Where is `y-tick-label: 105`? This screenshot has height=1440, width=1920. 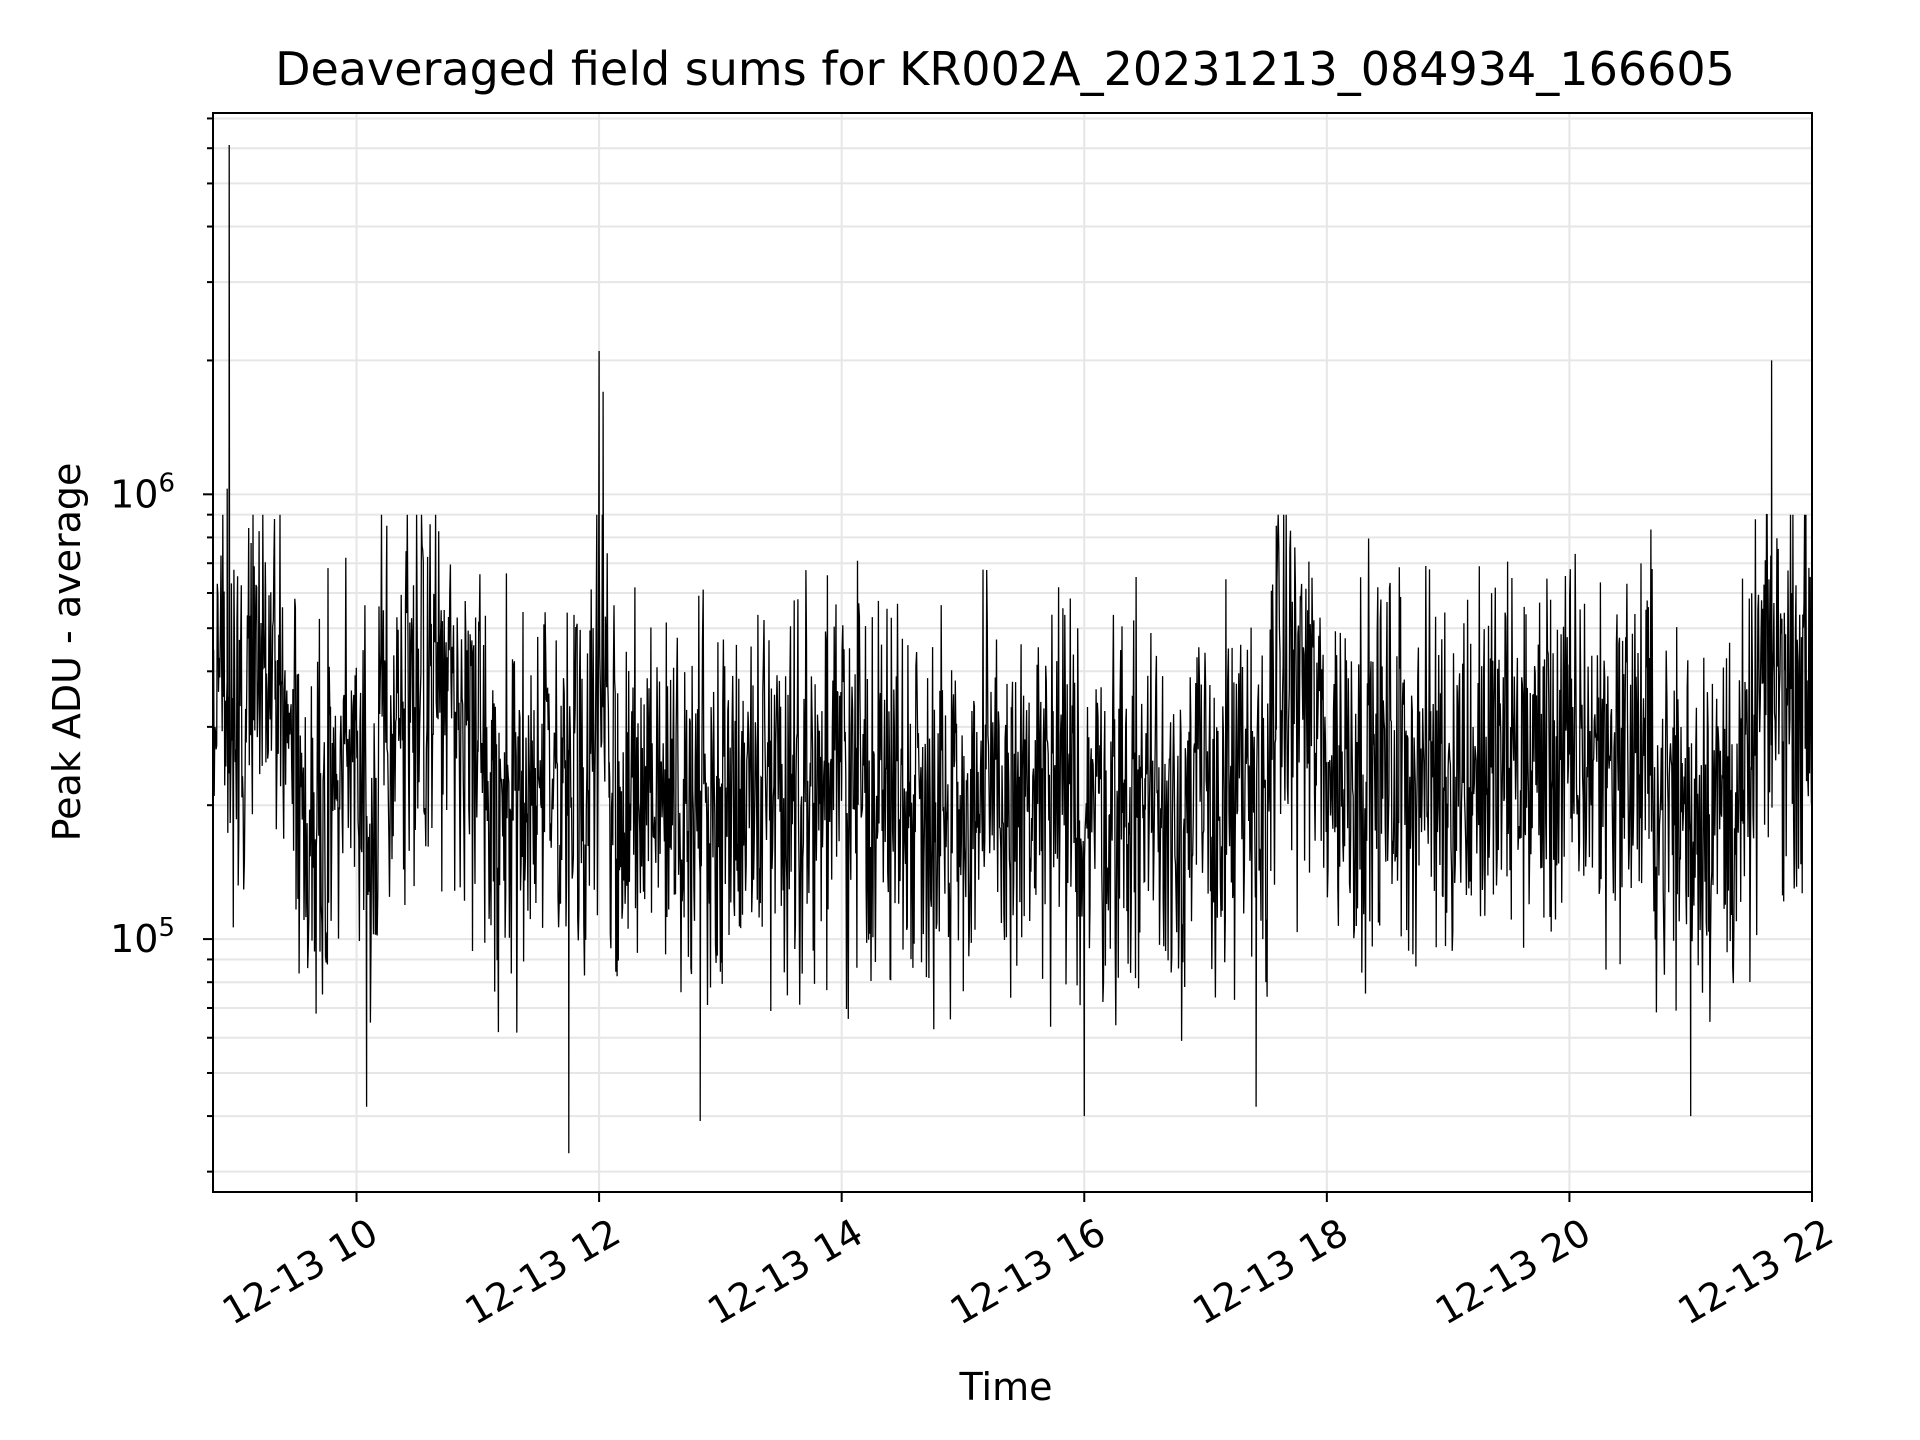
y-tick-label: 105 is located at coordinates (142, 937).